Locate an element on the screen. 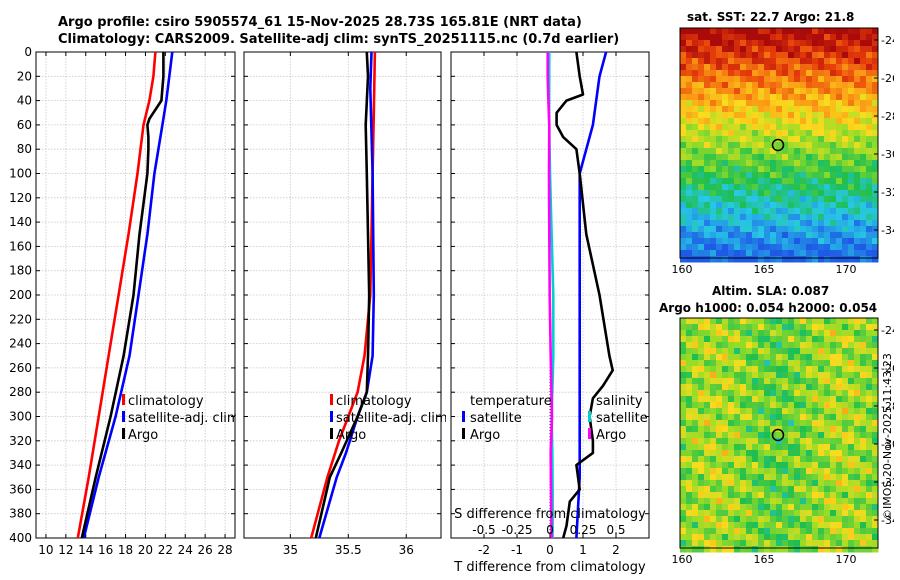 The image size is (900, 580). x-tick-label: 36 is located at coordinates (406, 550).